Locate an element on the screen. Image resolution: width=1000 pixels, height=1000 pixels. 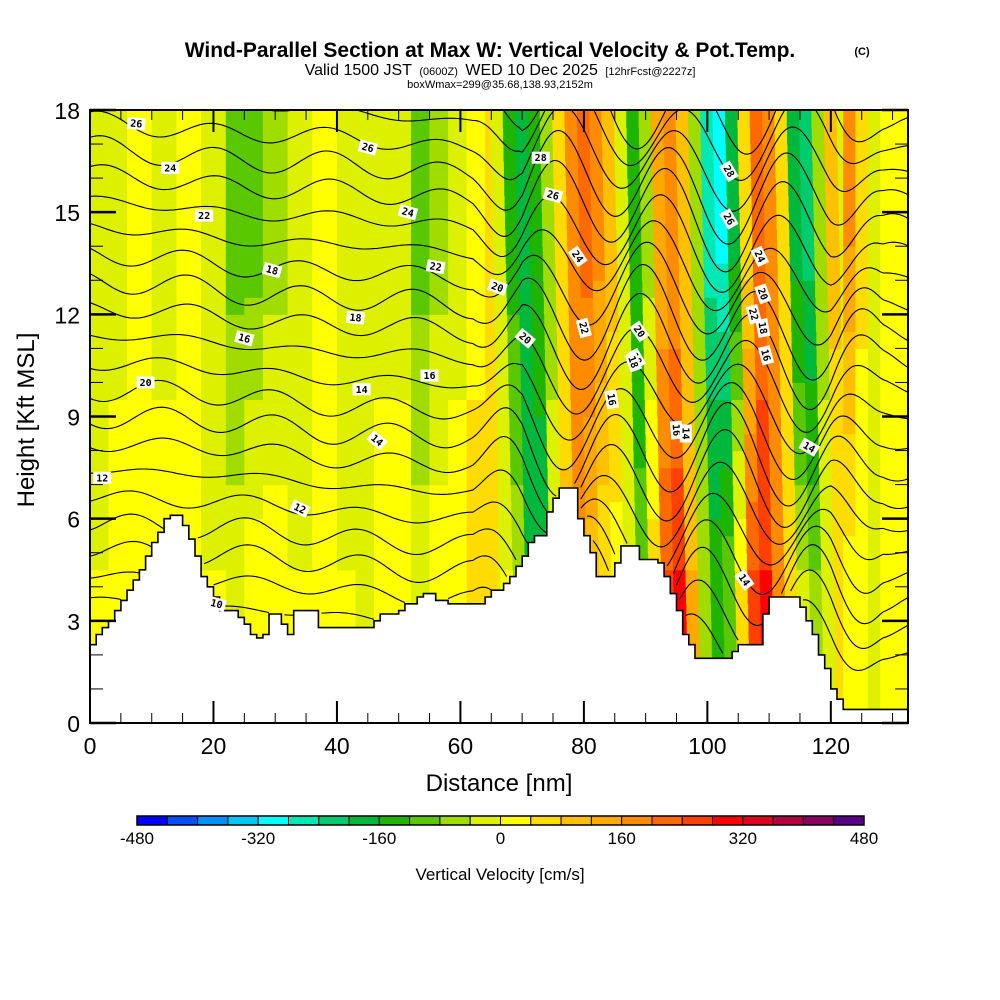
contour-label: 16 is located at coordinates (612, 399).